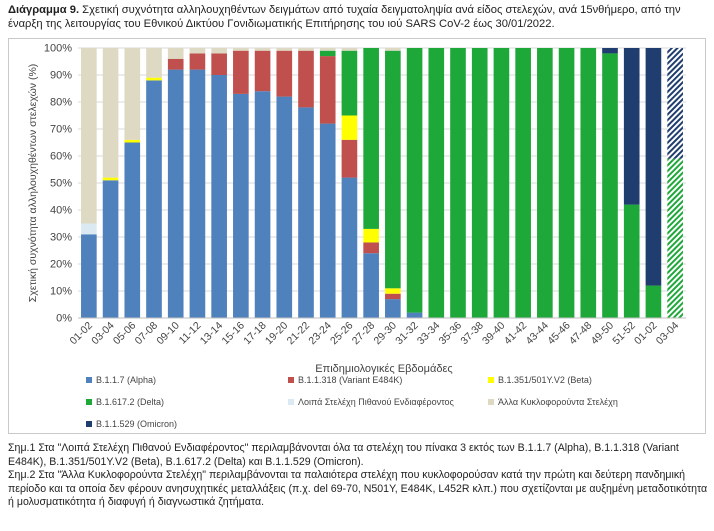  I want to click on legend-label: B.1.1.529 (Omicron), so click(136, 424).